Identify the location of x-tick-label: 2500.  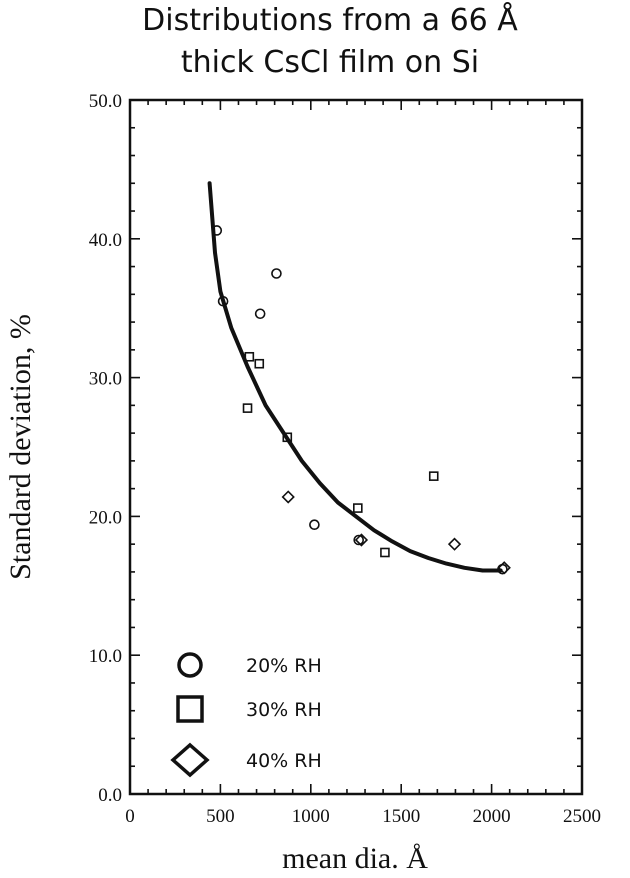
(582, 816).